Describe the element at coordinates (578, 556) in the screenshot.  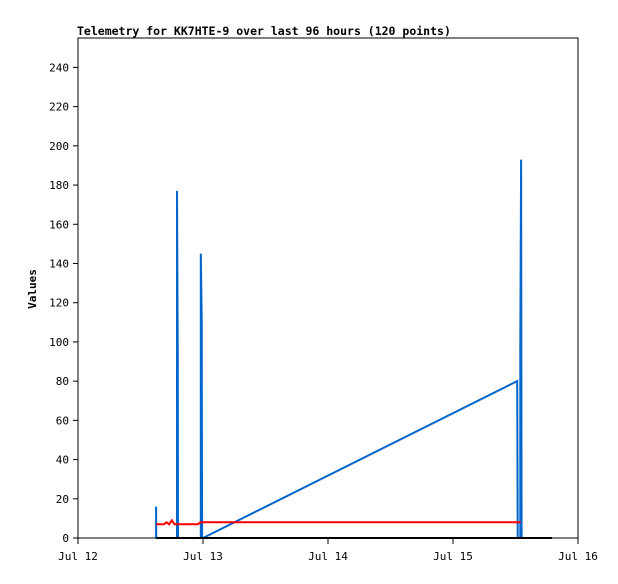
I see `x-tick-label: Jul 16` at that location.